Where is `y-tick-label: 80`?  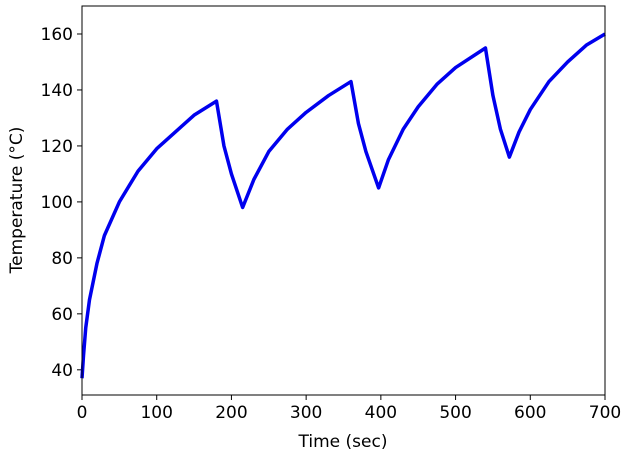 y-tick-label: 80 is located at coordinates (62, 259).